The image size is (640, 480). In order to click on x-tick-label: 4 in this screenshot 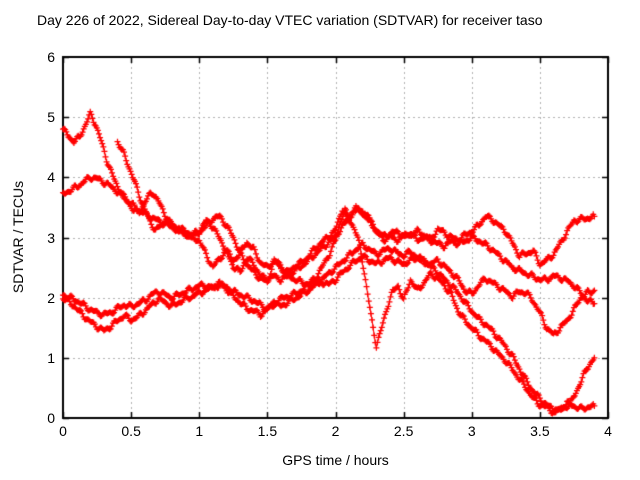, I will do `click(608, 431)`.